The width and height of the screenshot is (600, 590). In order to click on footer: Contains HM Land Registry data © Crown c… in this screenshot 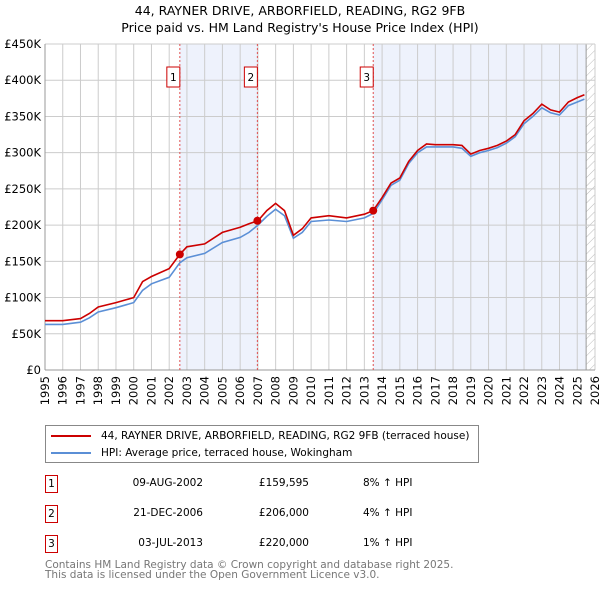, I will do `click(249, 570)`.